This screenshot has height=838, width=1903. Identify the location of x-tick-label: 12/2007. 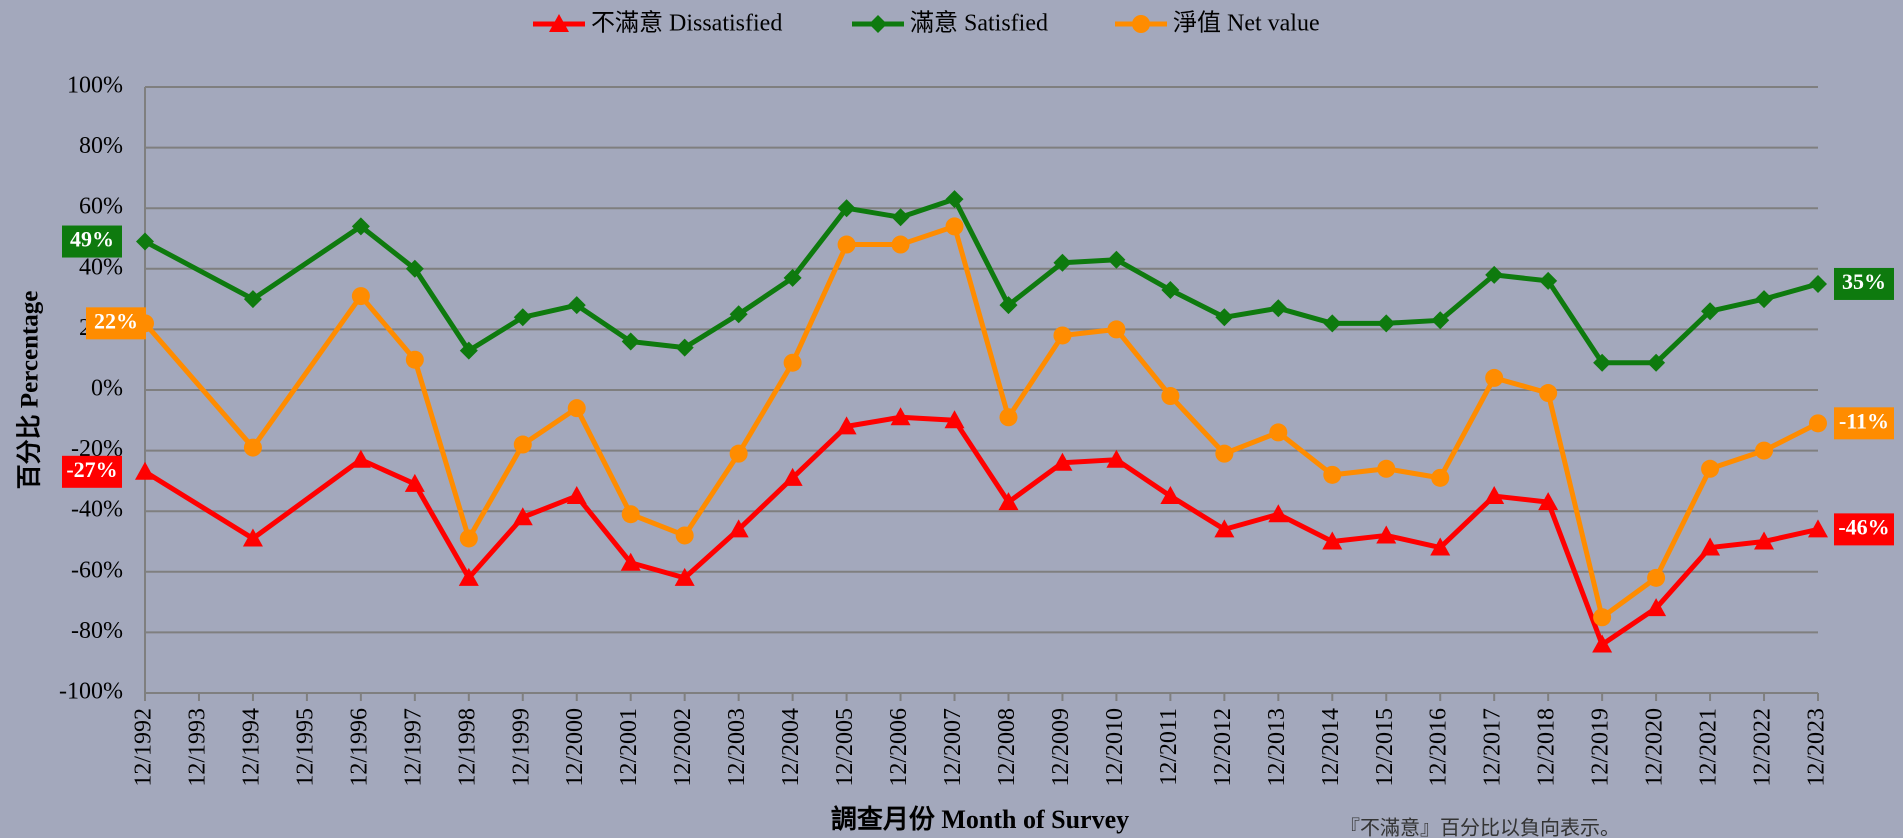
(953, 747).